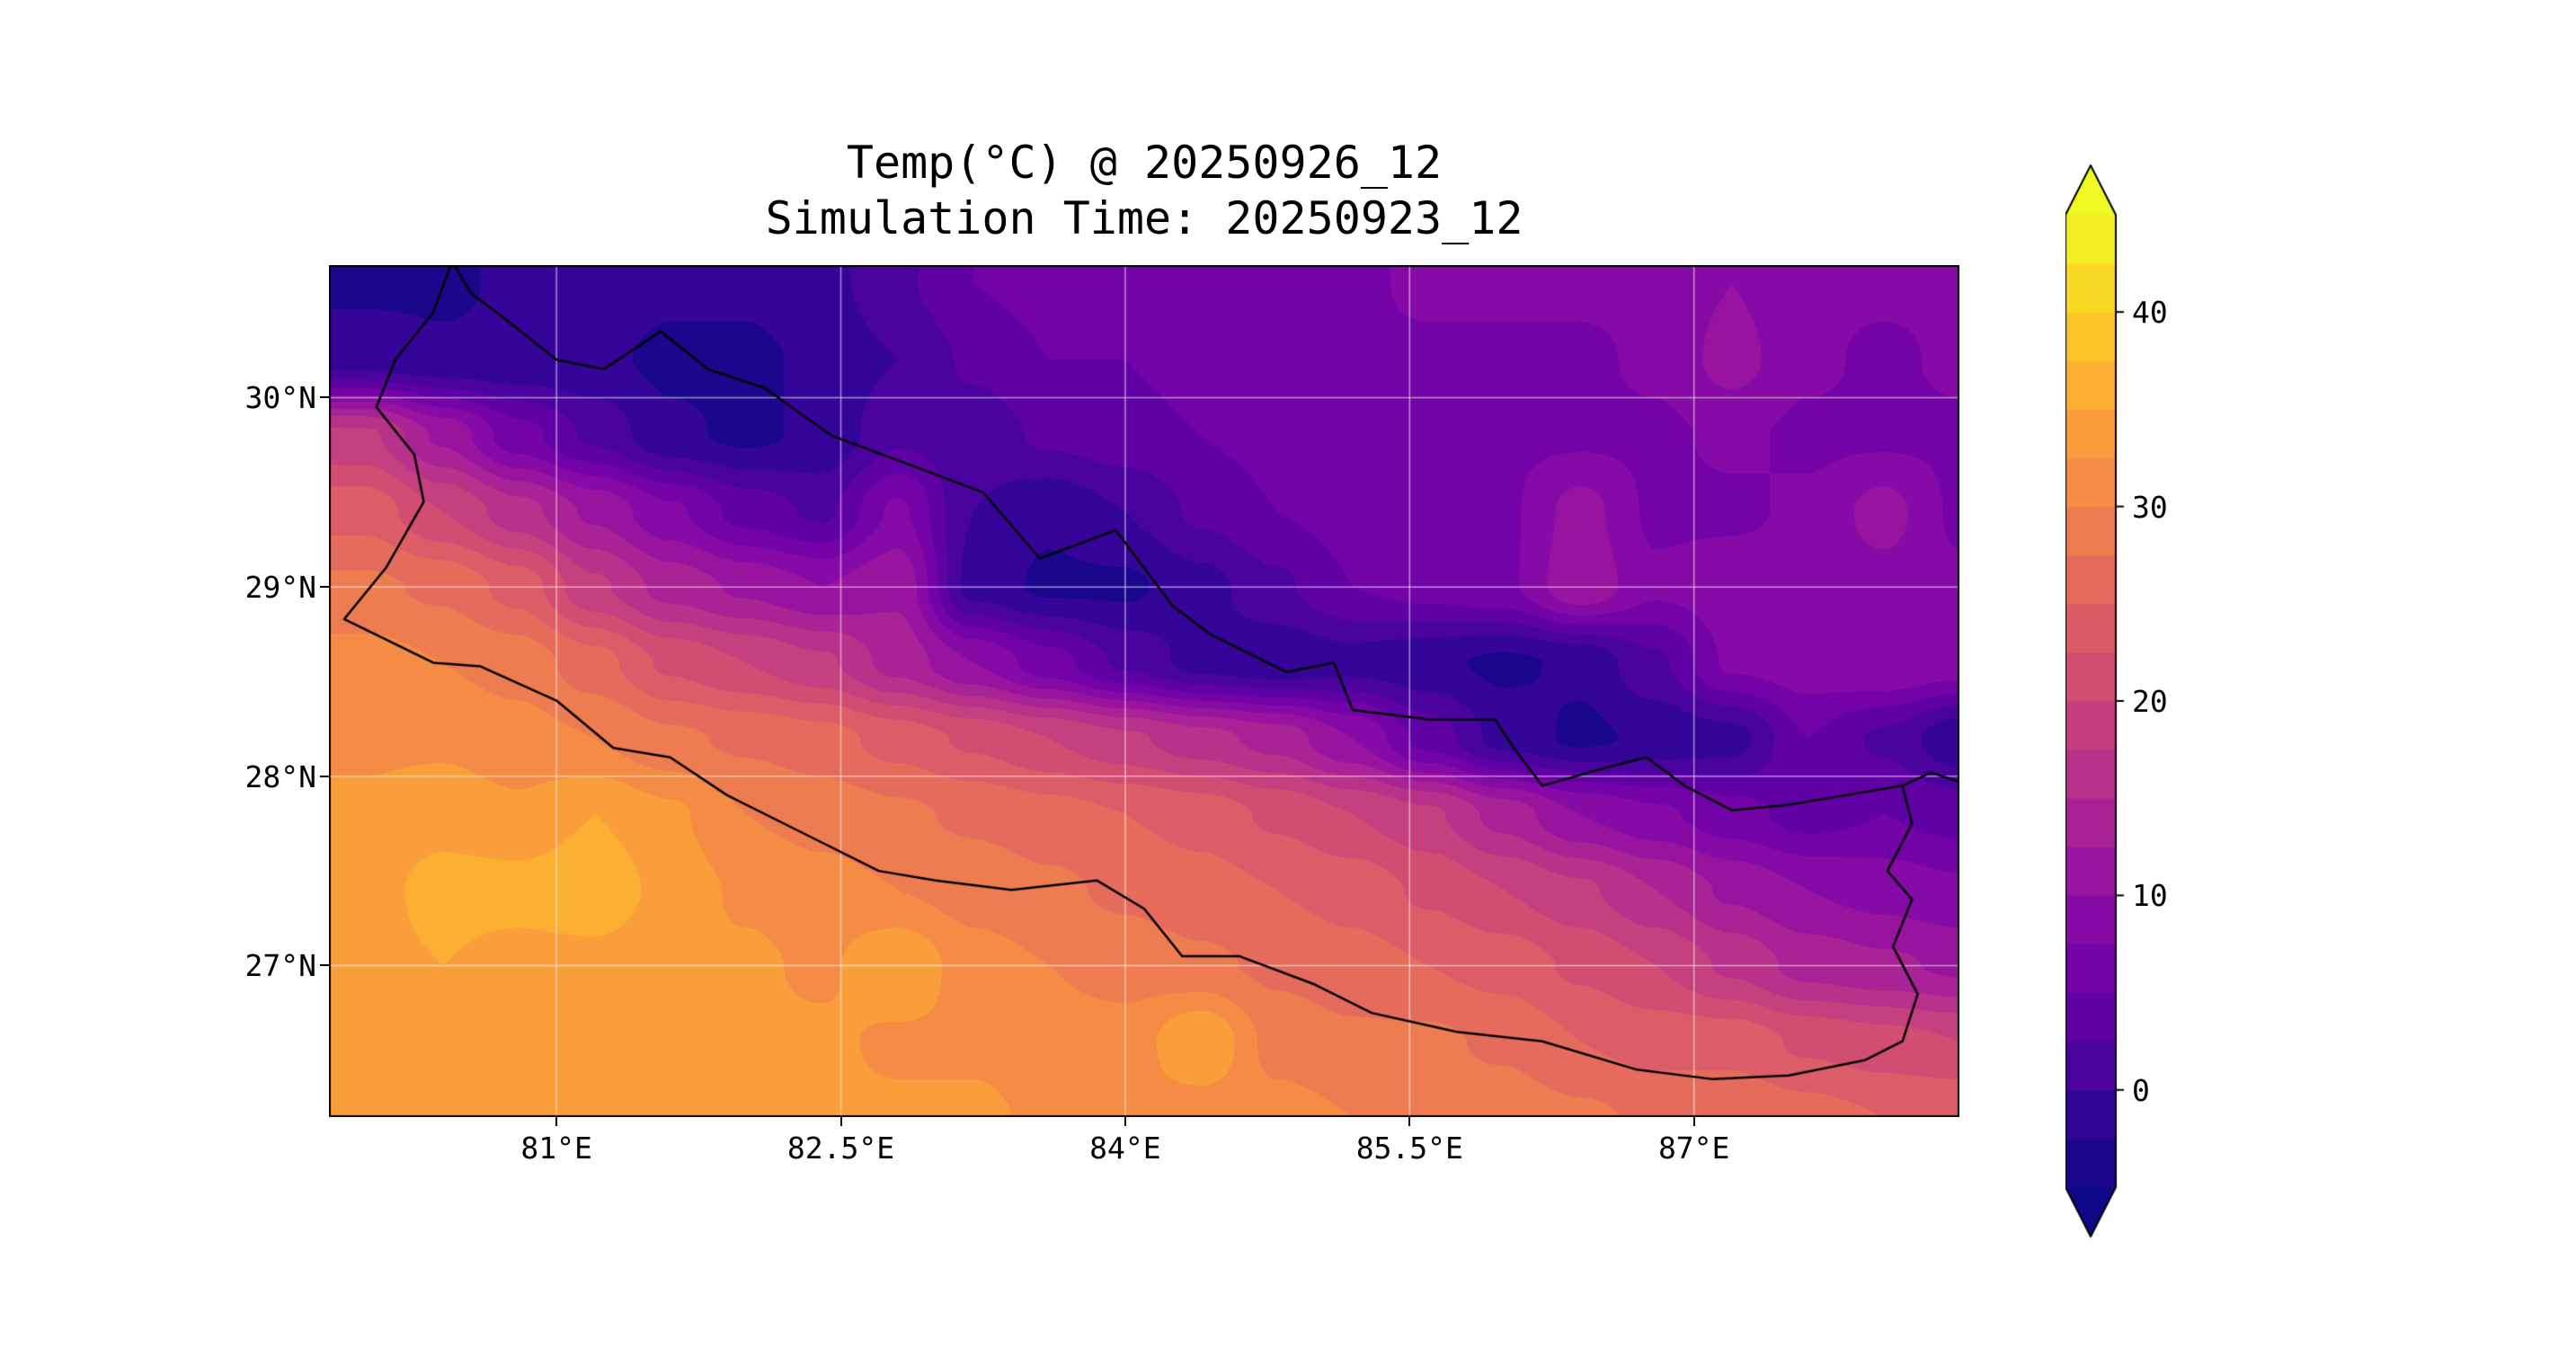 The width and height of the screenshot is (2576, 1348). Describe the element at coordinates (840, 1148) in the screenshot. I see `x-tick-label: 82.5°E` at that location.